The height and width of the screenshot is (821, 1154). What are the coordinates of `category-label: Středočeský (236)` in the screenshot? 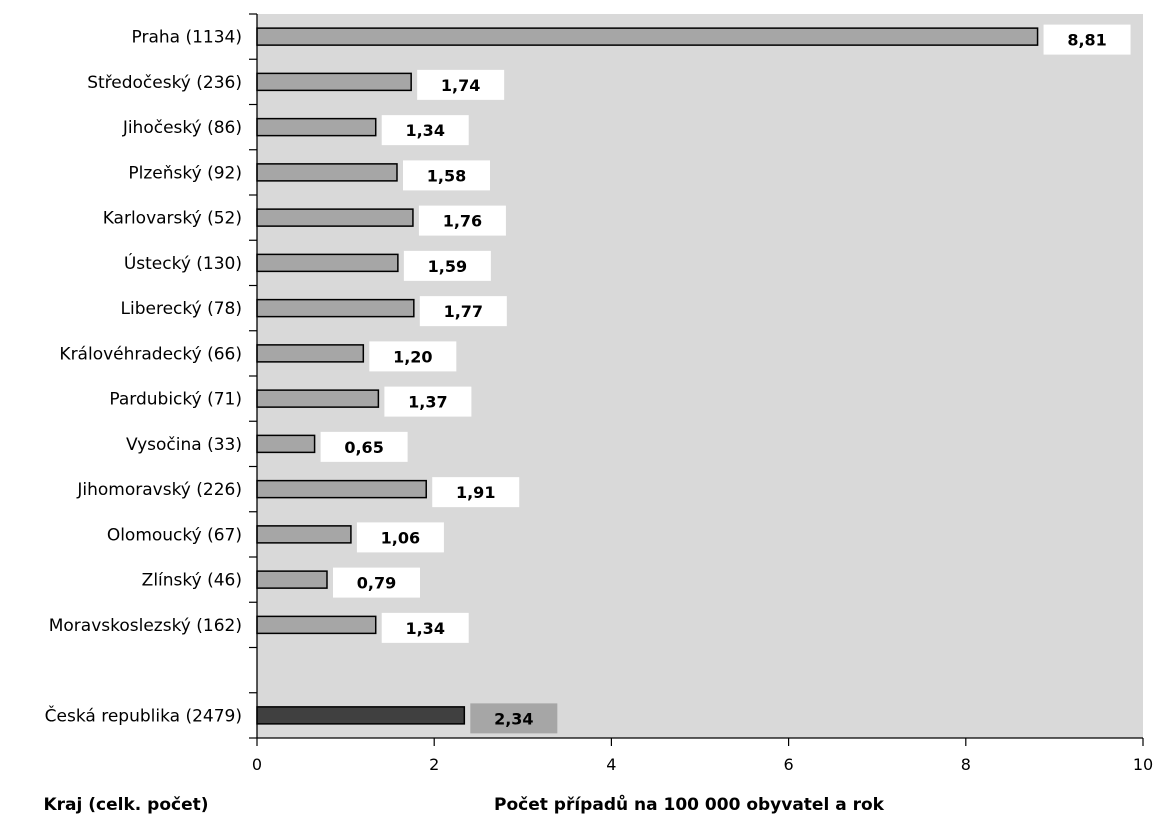 It's located at (164, 83).